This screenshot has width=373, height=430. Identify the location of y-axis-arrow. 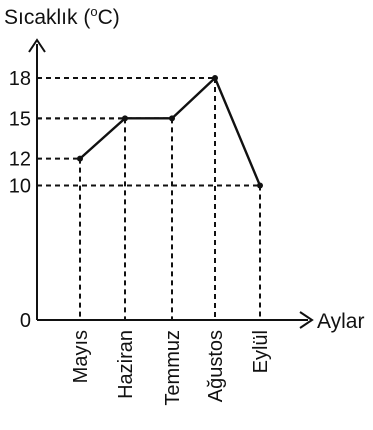
(37, 45).